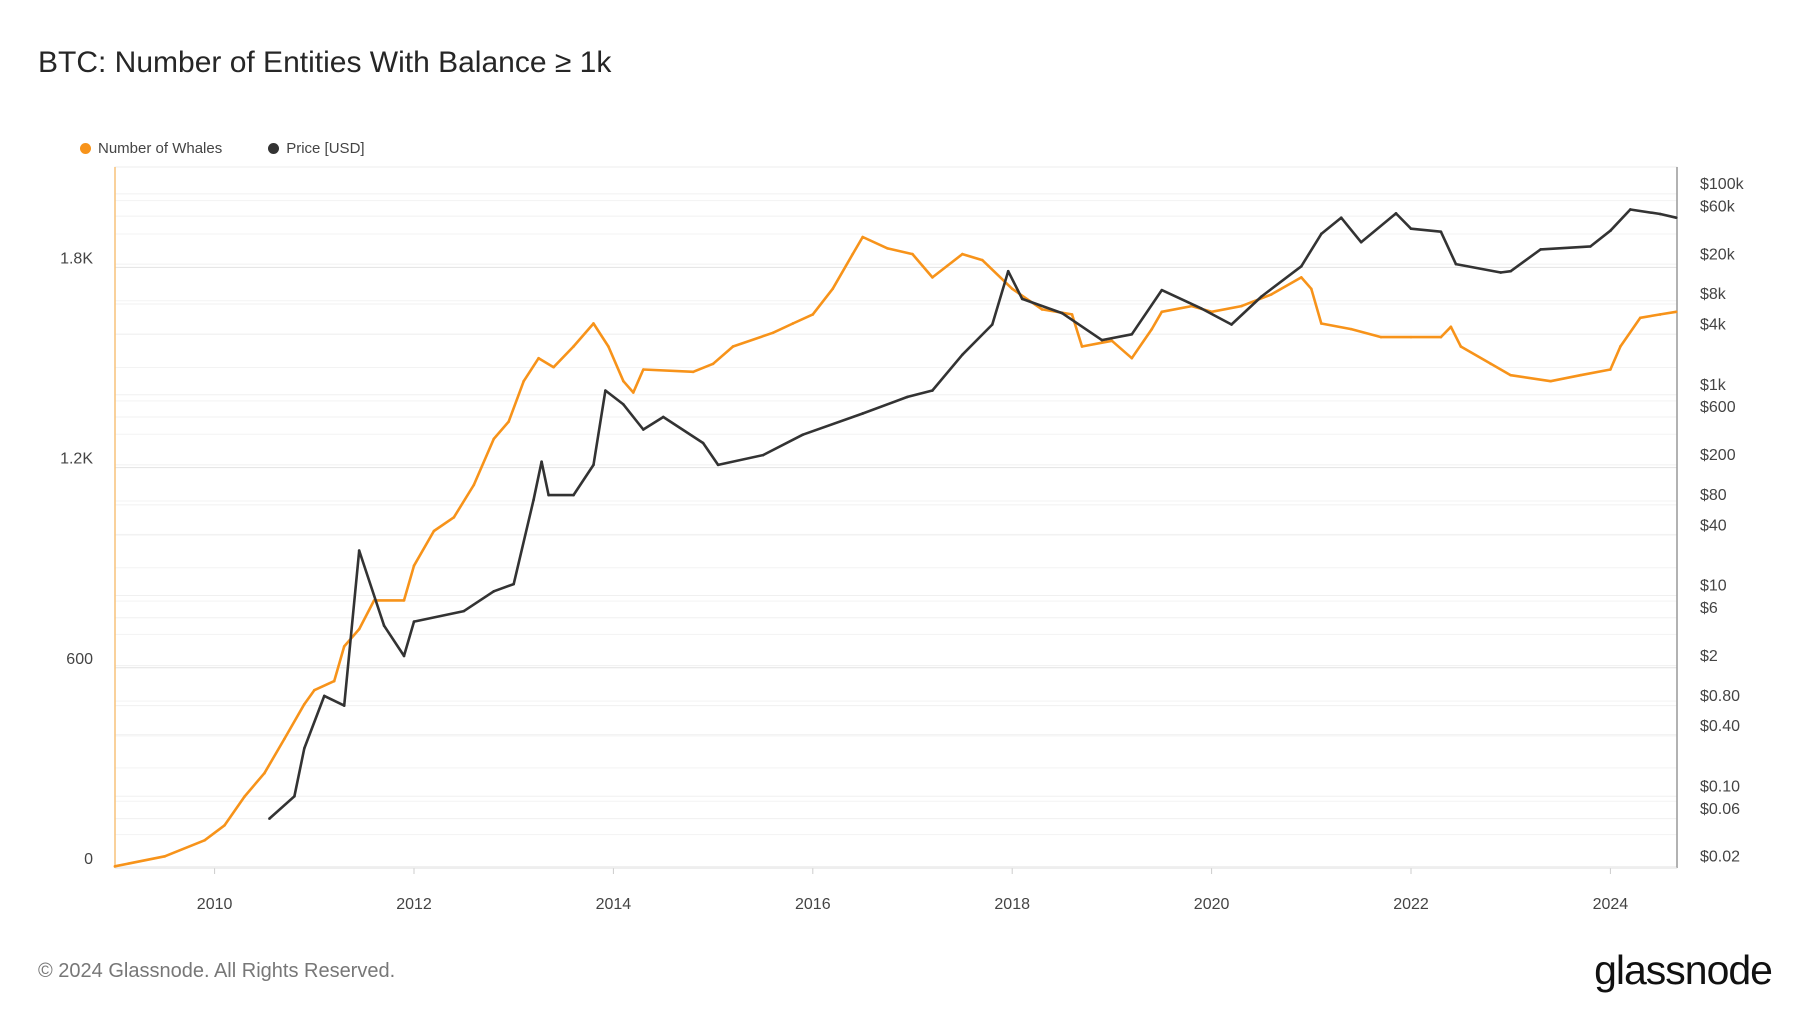 The image size is (1800, 1013). What do you see at coordinates (85, 148) in the screenshot?
I see `whales-legend-dot-icon` at bounding box center [85, 148].